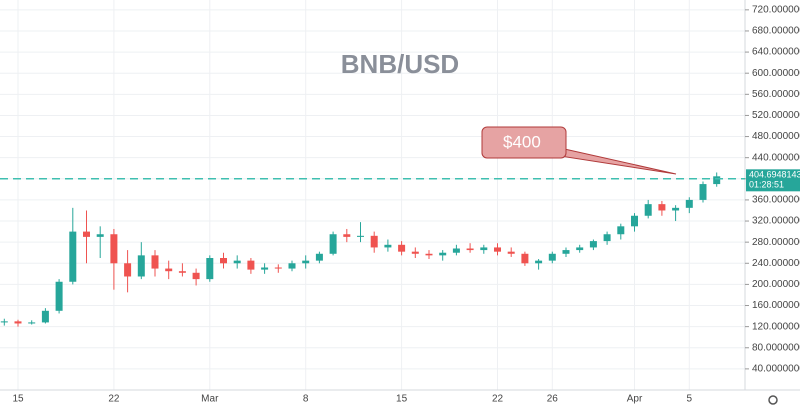 The width and height of the screenshot is (800, 409). I want to click on x-tick-label: 5, so click(690, 399).